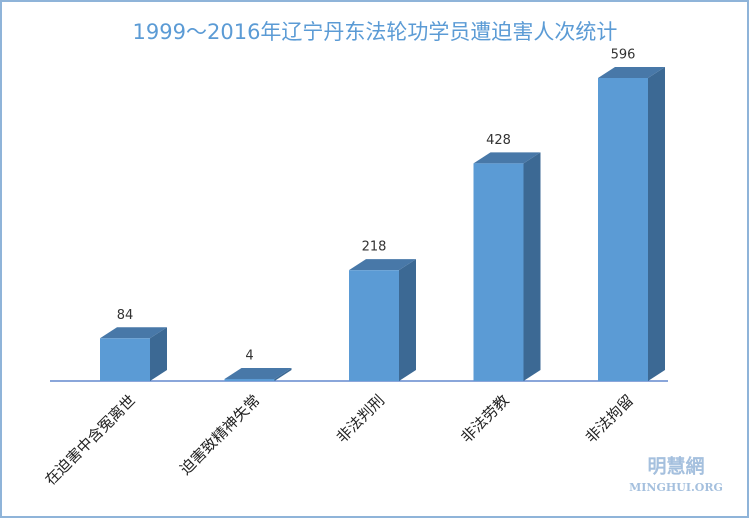 The image size is (749, 518). Describe the element at coordinates (249, 355) in the screenshot. I see `value-label: 4` at that location.